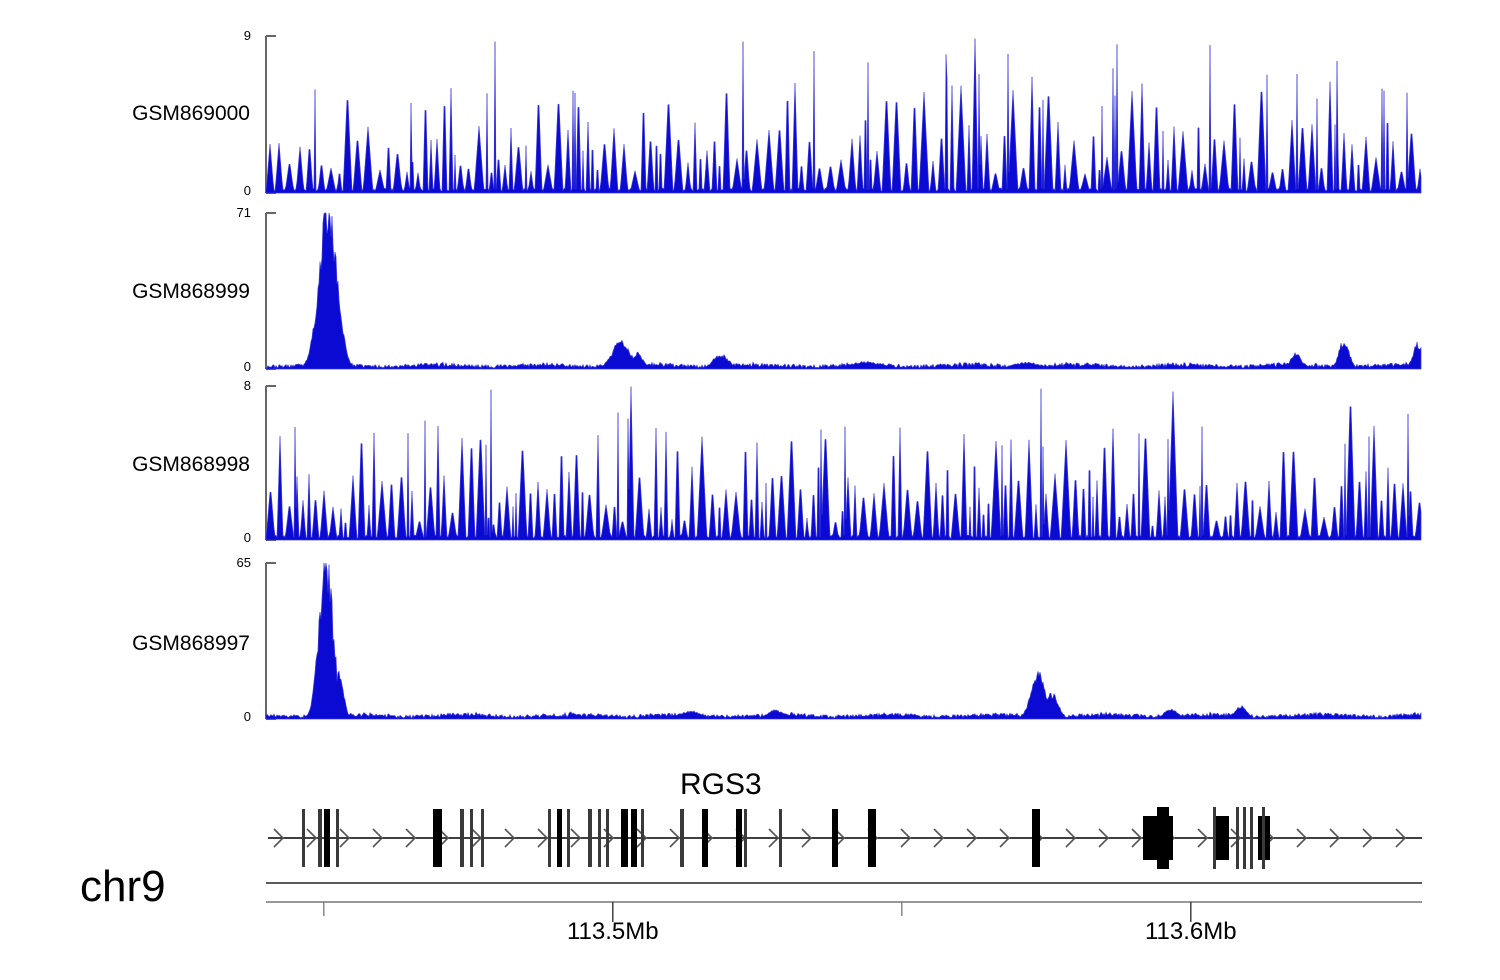 This screenshot has width=1500, height=980. I want to click on track-axis-min-gsm869000: 0, so click(247, 190).